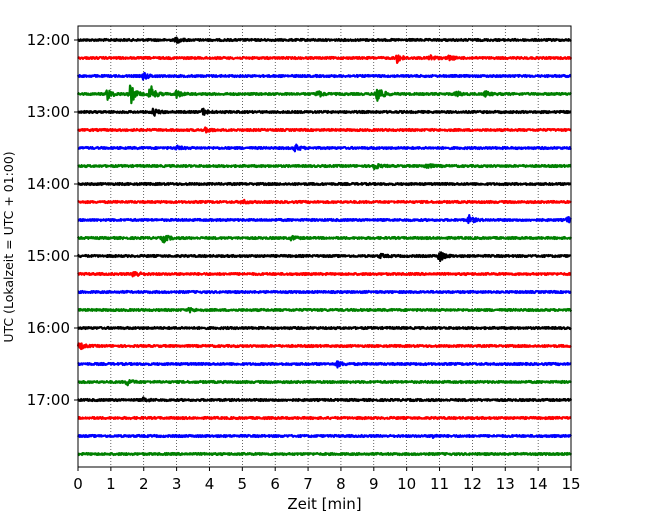  What do you see at coordinates (210, 484) in the screenshot?
I see `x-tick-label: 4` at bounding box center [210, 484].